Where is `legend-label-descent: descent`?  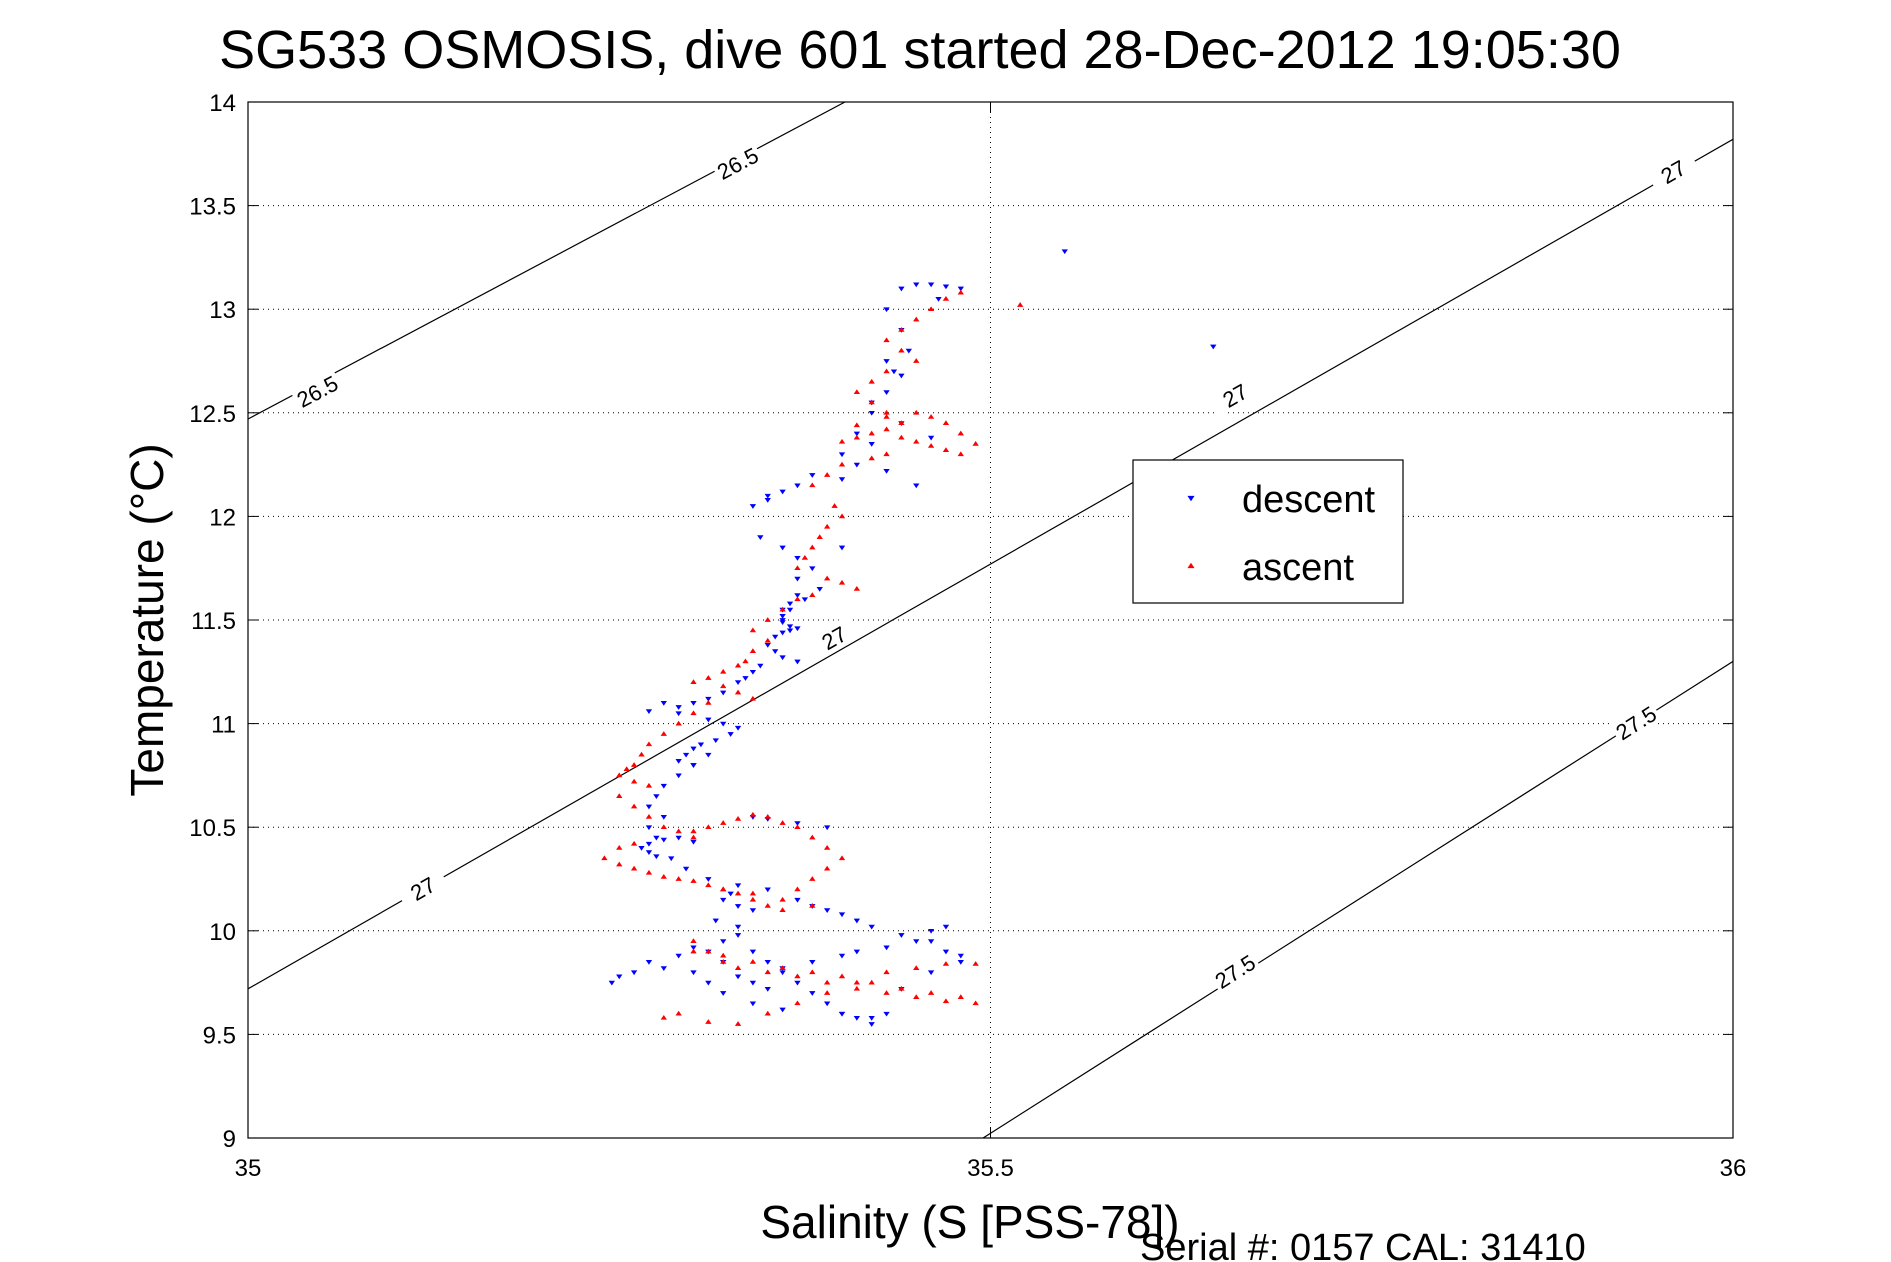 legend-label-descent: descent is located at coordinates (1309, 500).